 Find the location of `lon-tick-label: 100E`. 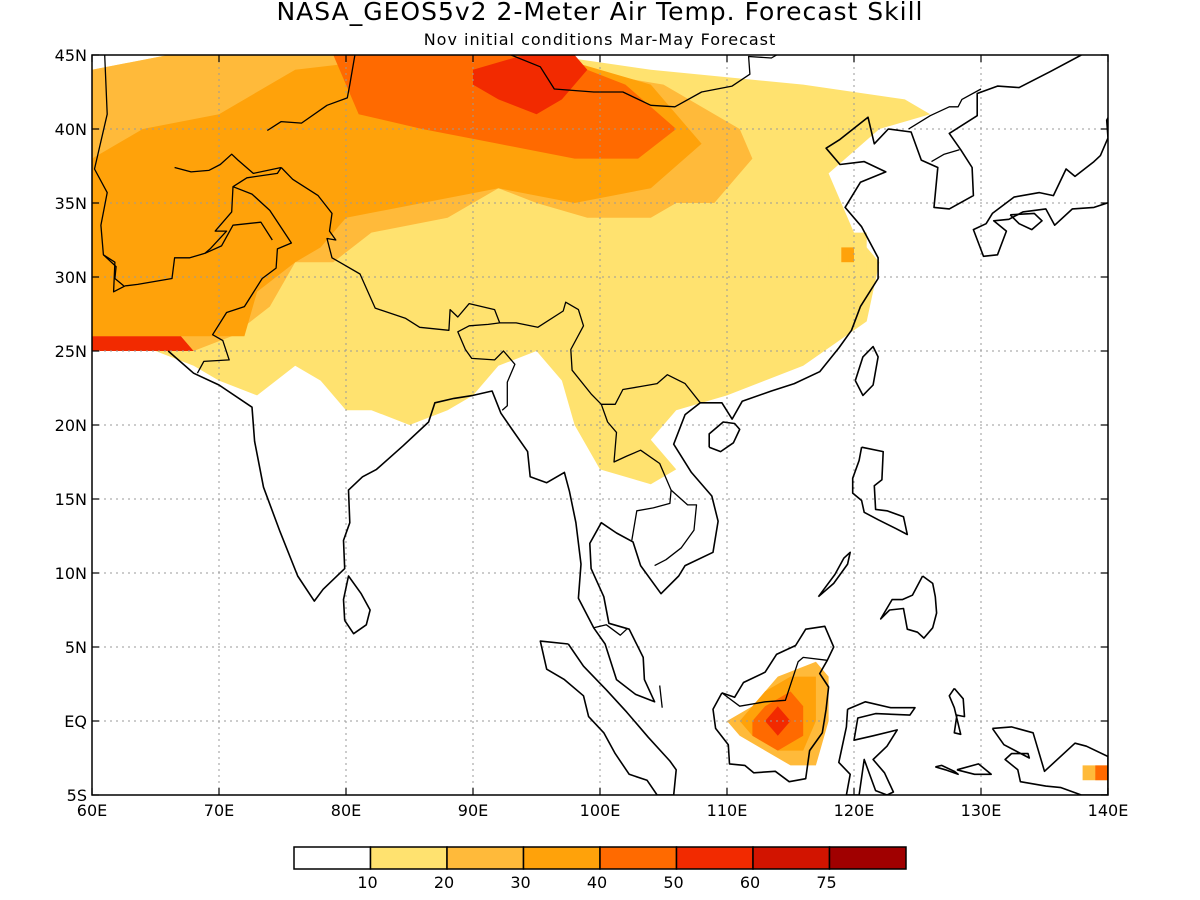

lon-tick-label: 100E is located at coordinates (600, 810).